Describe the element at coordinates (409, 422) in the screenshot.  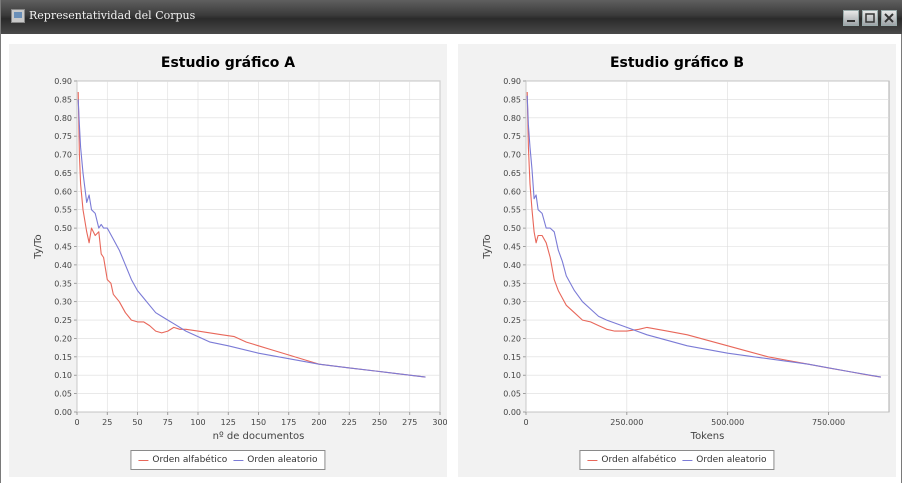
I see `x-tick-label: 275` at that location.